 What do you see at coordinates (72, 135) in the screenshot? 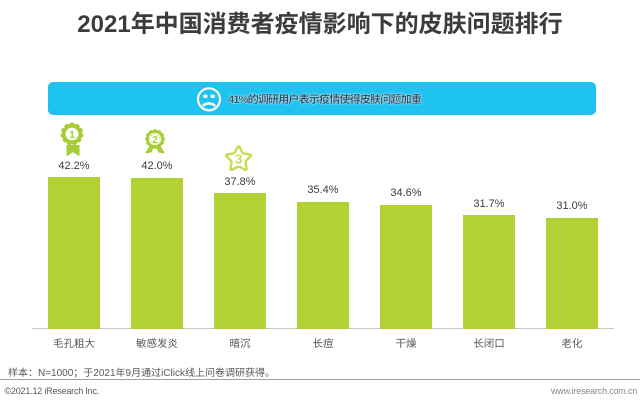
I see `svg-text: 1` at bounding box center [72, 135].